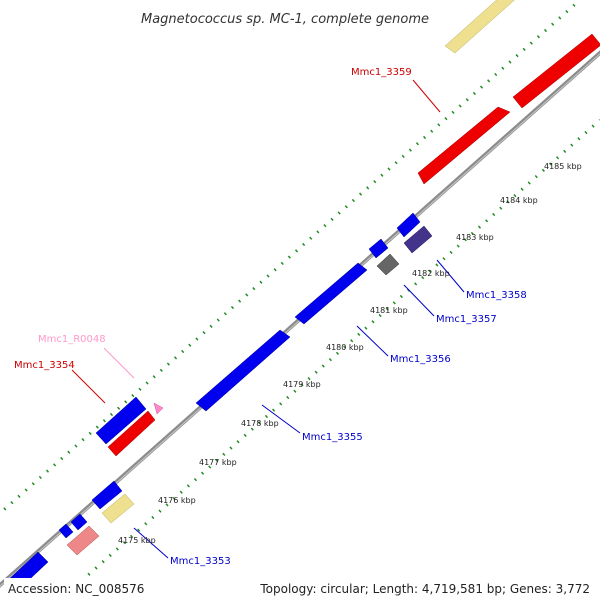  I want to click on gene-label-mmc1-3358: Mmc1_3358, so click(496, 295).